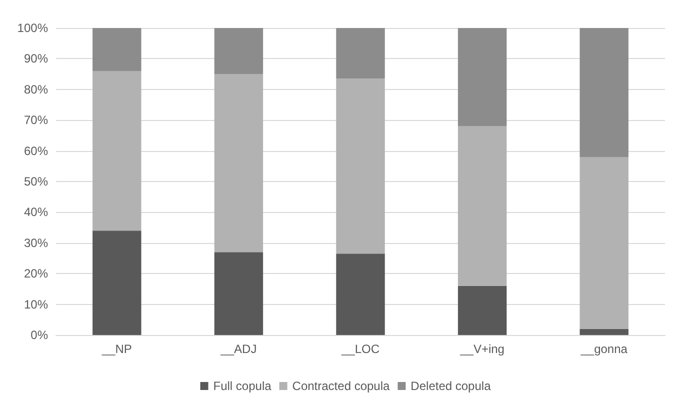 Image resolution: width=691 pixels, height=413 pixels. I want to click on y-tick-label: 40%, so click(36, 212).